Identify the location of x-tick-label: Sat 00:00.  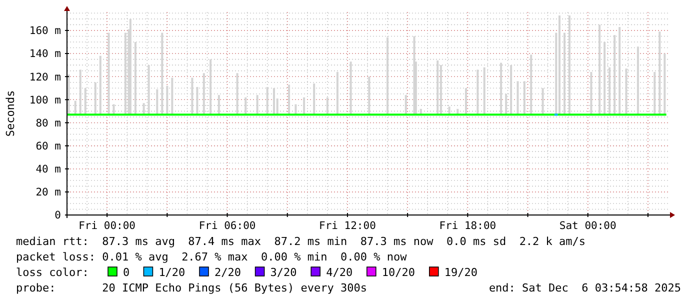
(587, 226).